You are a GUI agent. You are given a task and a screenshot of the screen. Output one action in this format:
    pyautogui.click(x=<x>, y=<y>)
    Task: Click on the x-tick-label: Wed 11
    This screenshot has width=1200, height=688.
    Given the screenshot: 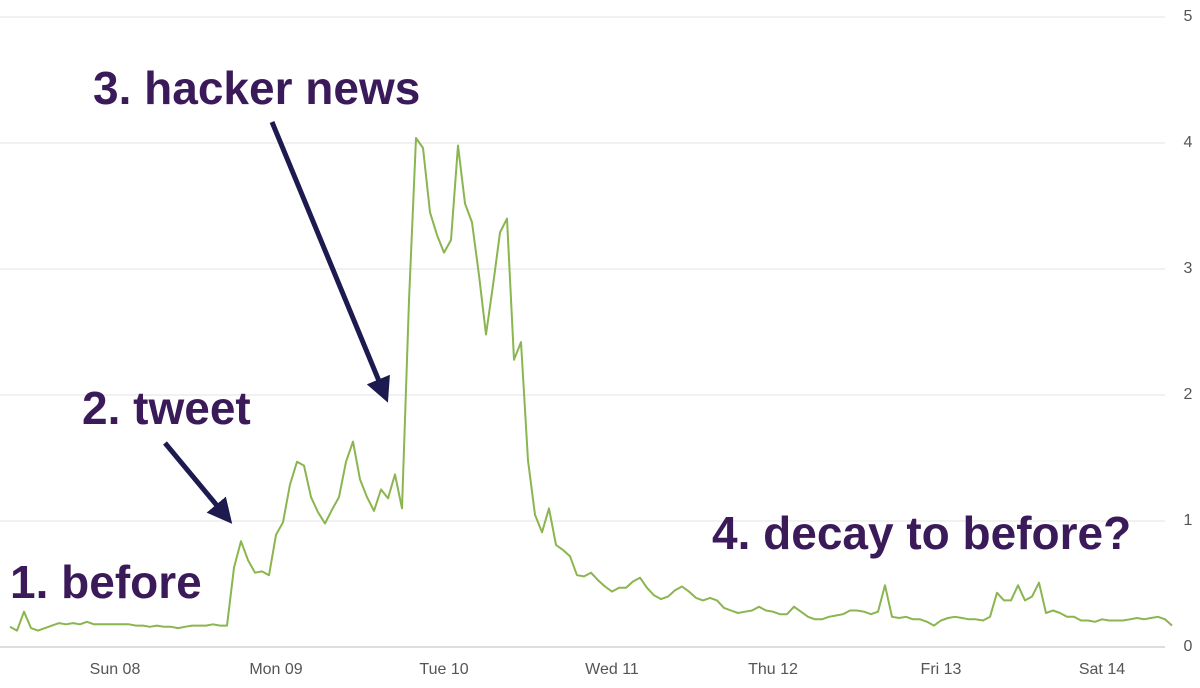 What is the action you would take?
    pyautogui.click(x=612, y=669)
    